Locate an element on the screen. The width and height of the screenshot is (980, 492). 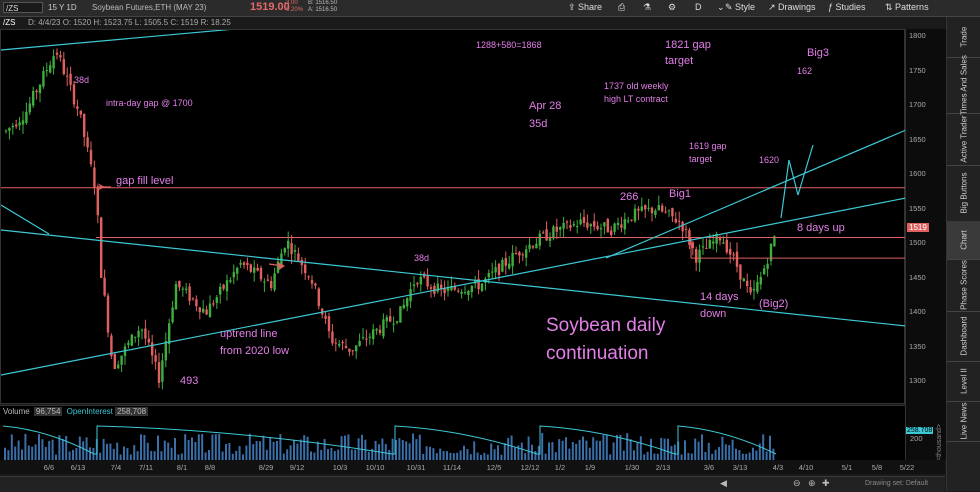
price-tick: 1650 is located at coordinates (917, 139).